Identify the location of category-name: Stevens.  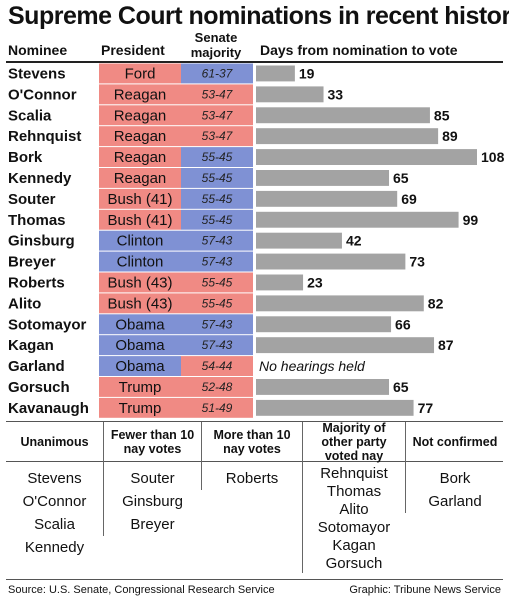
(54, 478).